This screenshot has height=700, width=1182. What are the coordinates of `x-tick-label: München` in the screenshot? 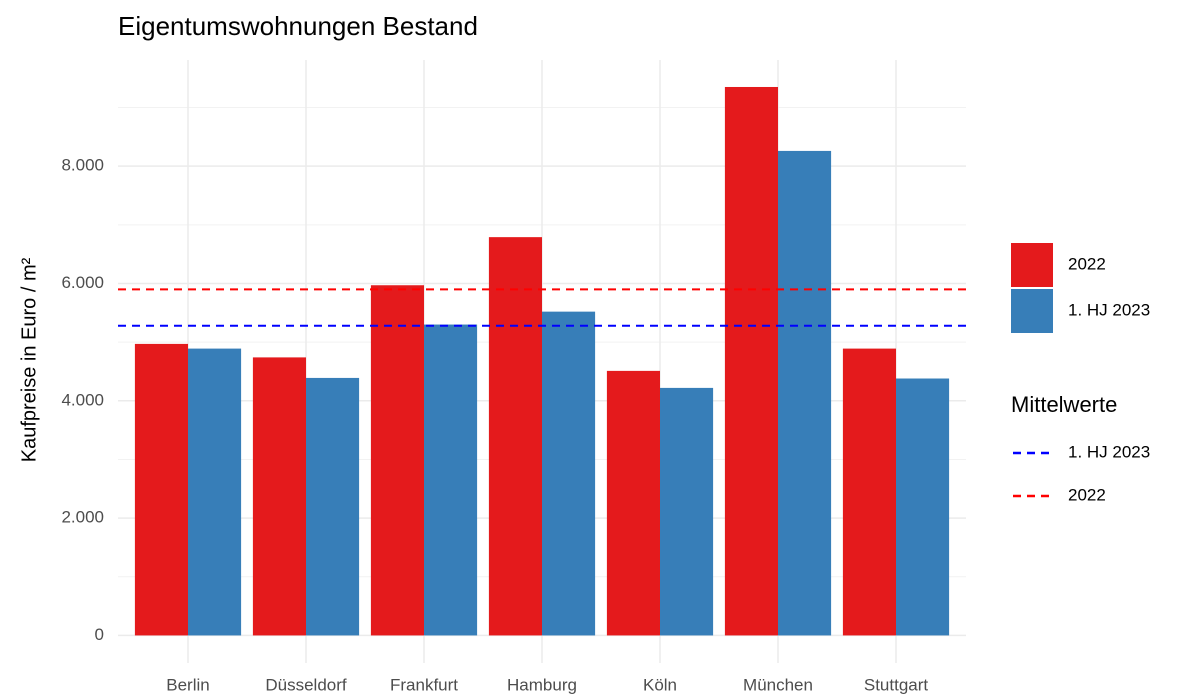 It's located at (778, 684).